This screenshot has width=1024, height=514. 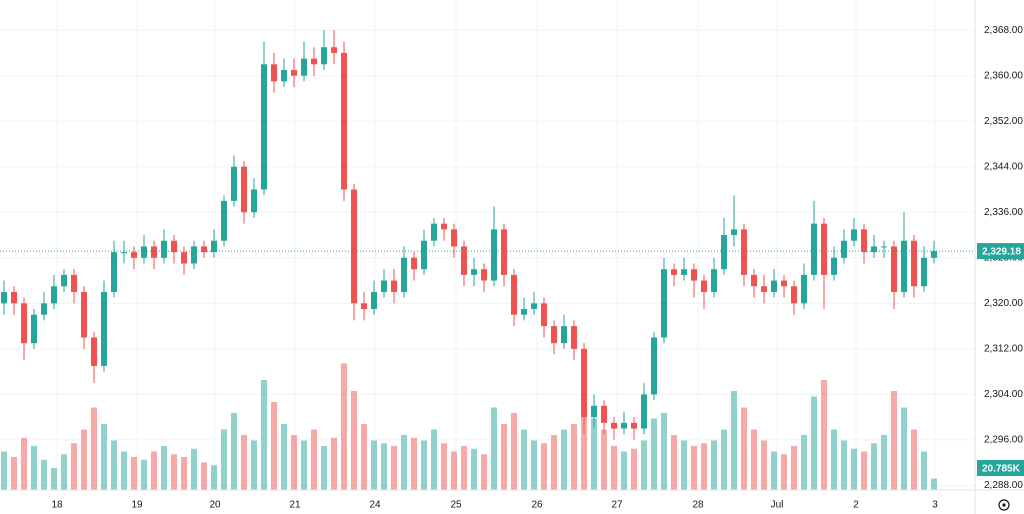 What do you see at coordinates (1004, 505) in the screenshot?
I see `settings-icon` at bounding box center [1004, 505].